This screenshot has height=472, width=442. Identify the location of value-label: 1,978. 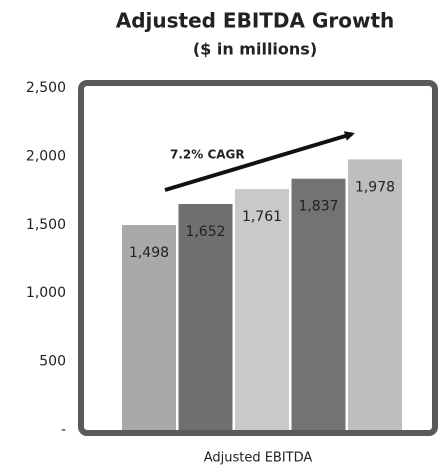
(375, 187).